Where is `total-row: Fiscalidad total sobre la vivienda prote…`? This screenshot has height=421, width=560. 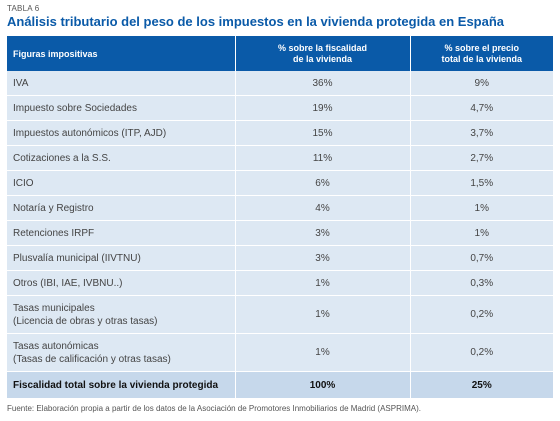
total-row: Fiscalidad total sobre la vivienda prote… is located at coordinates (280, 385).